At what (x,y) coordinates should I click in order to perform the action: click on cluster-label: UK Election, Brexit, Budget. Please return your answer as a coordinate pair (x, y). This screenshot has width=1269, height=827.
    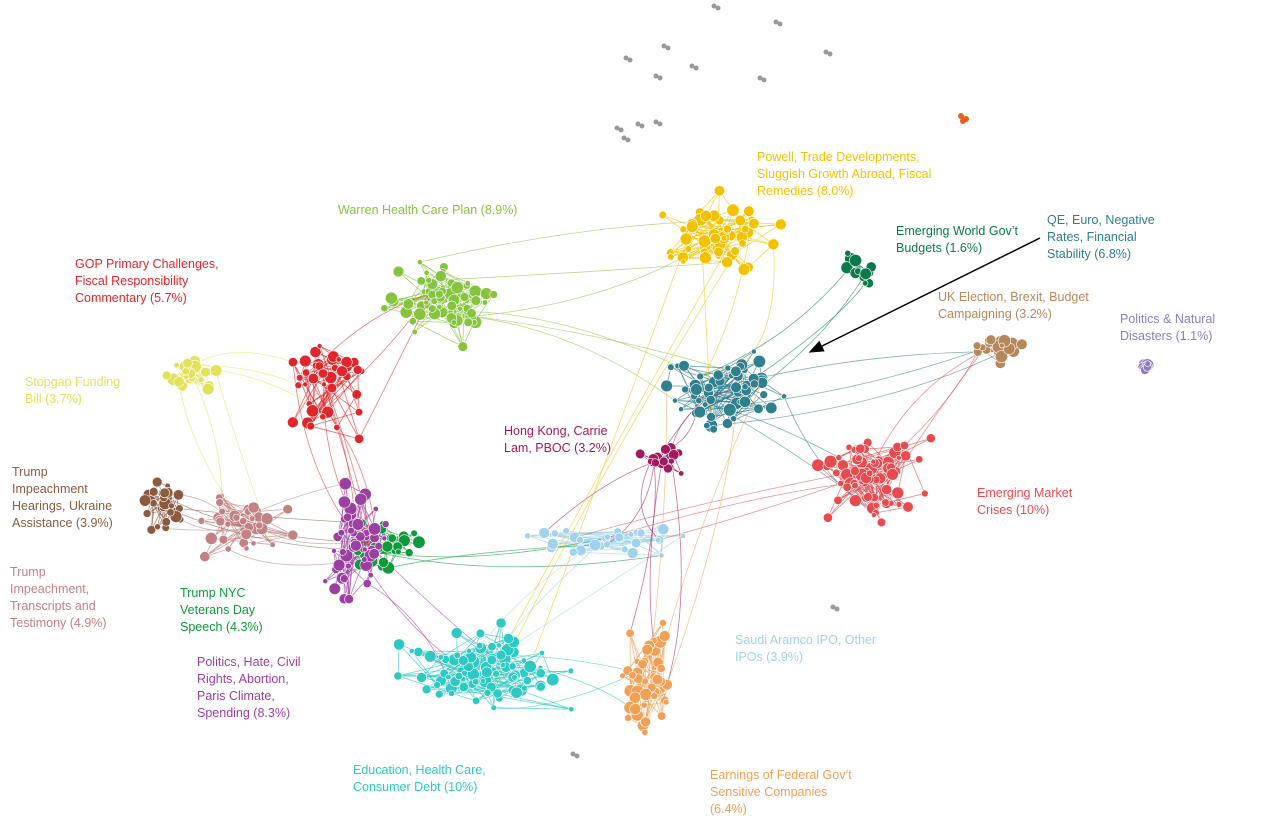
    Looking at the image, I should click on (1013, 297).